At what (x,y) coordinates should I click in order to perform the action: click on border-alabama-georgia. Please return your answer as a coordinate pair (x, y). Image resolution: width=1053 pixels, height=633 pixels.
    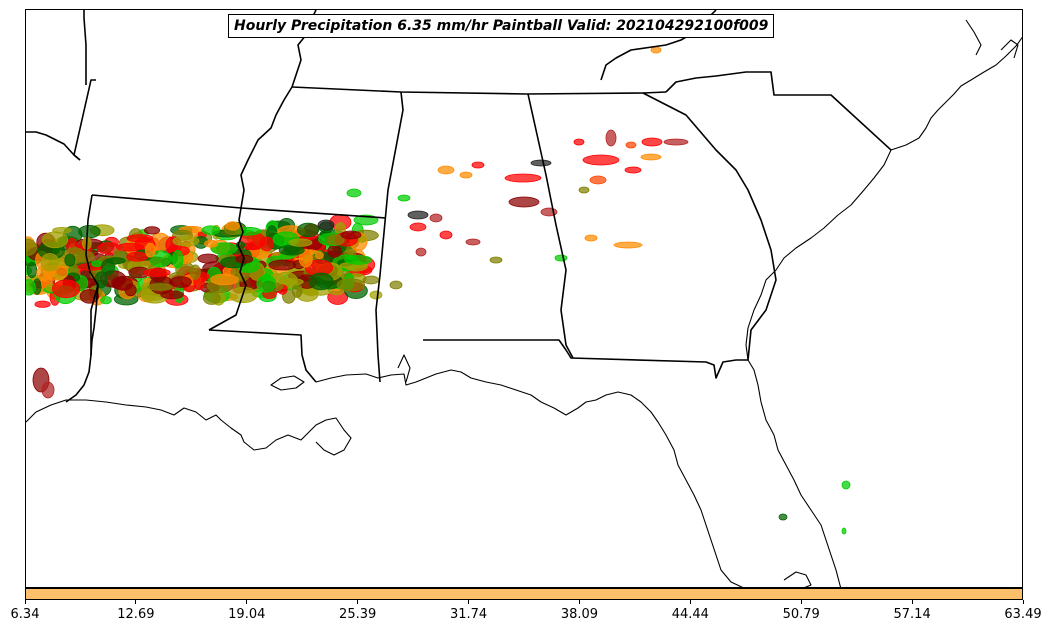
    Looking at the image, I should click on (550, 226).